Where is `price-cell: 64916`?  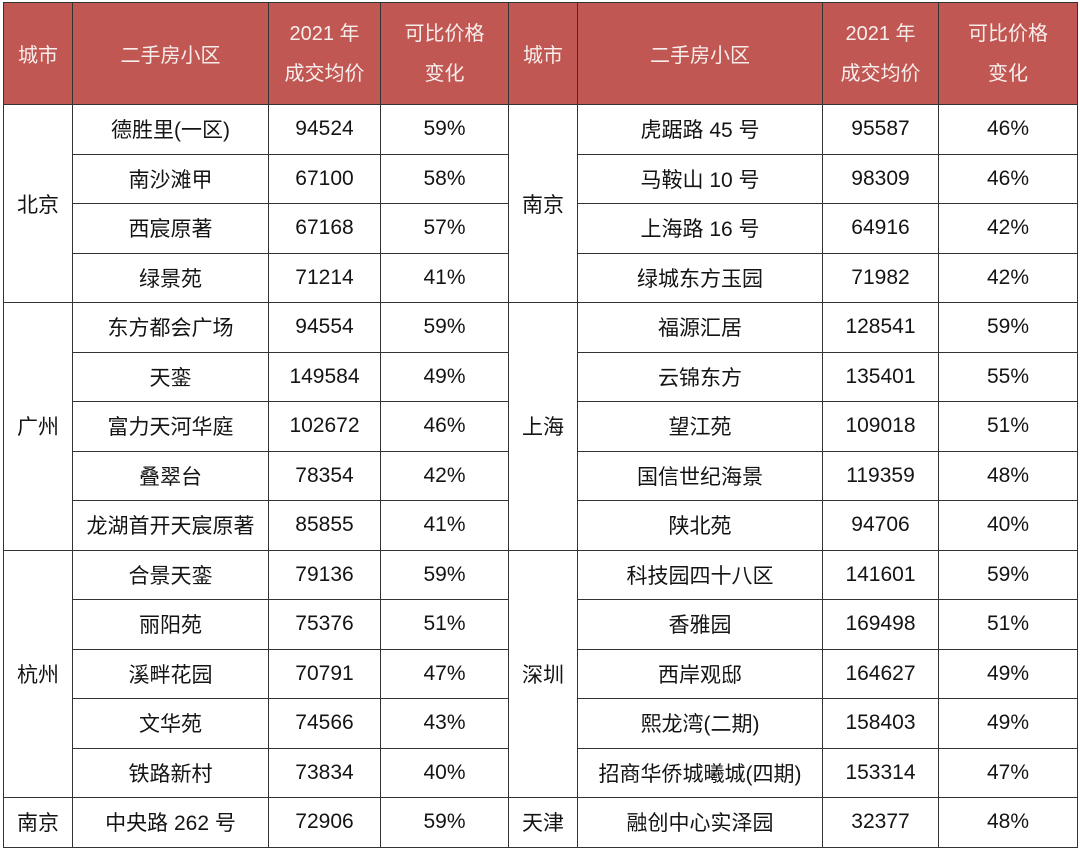
price-cell: 64916 is located at coordinates (880, 228).